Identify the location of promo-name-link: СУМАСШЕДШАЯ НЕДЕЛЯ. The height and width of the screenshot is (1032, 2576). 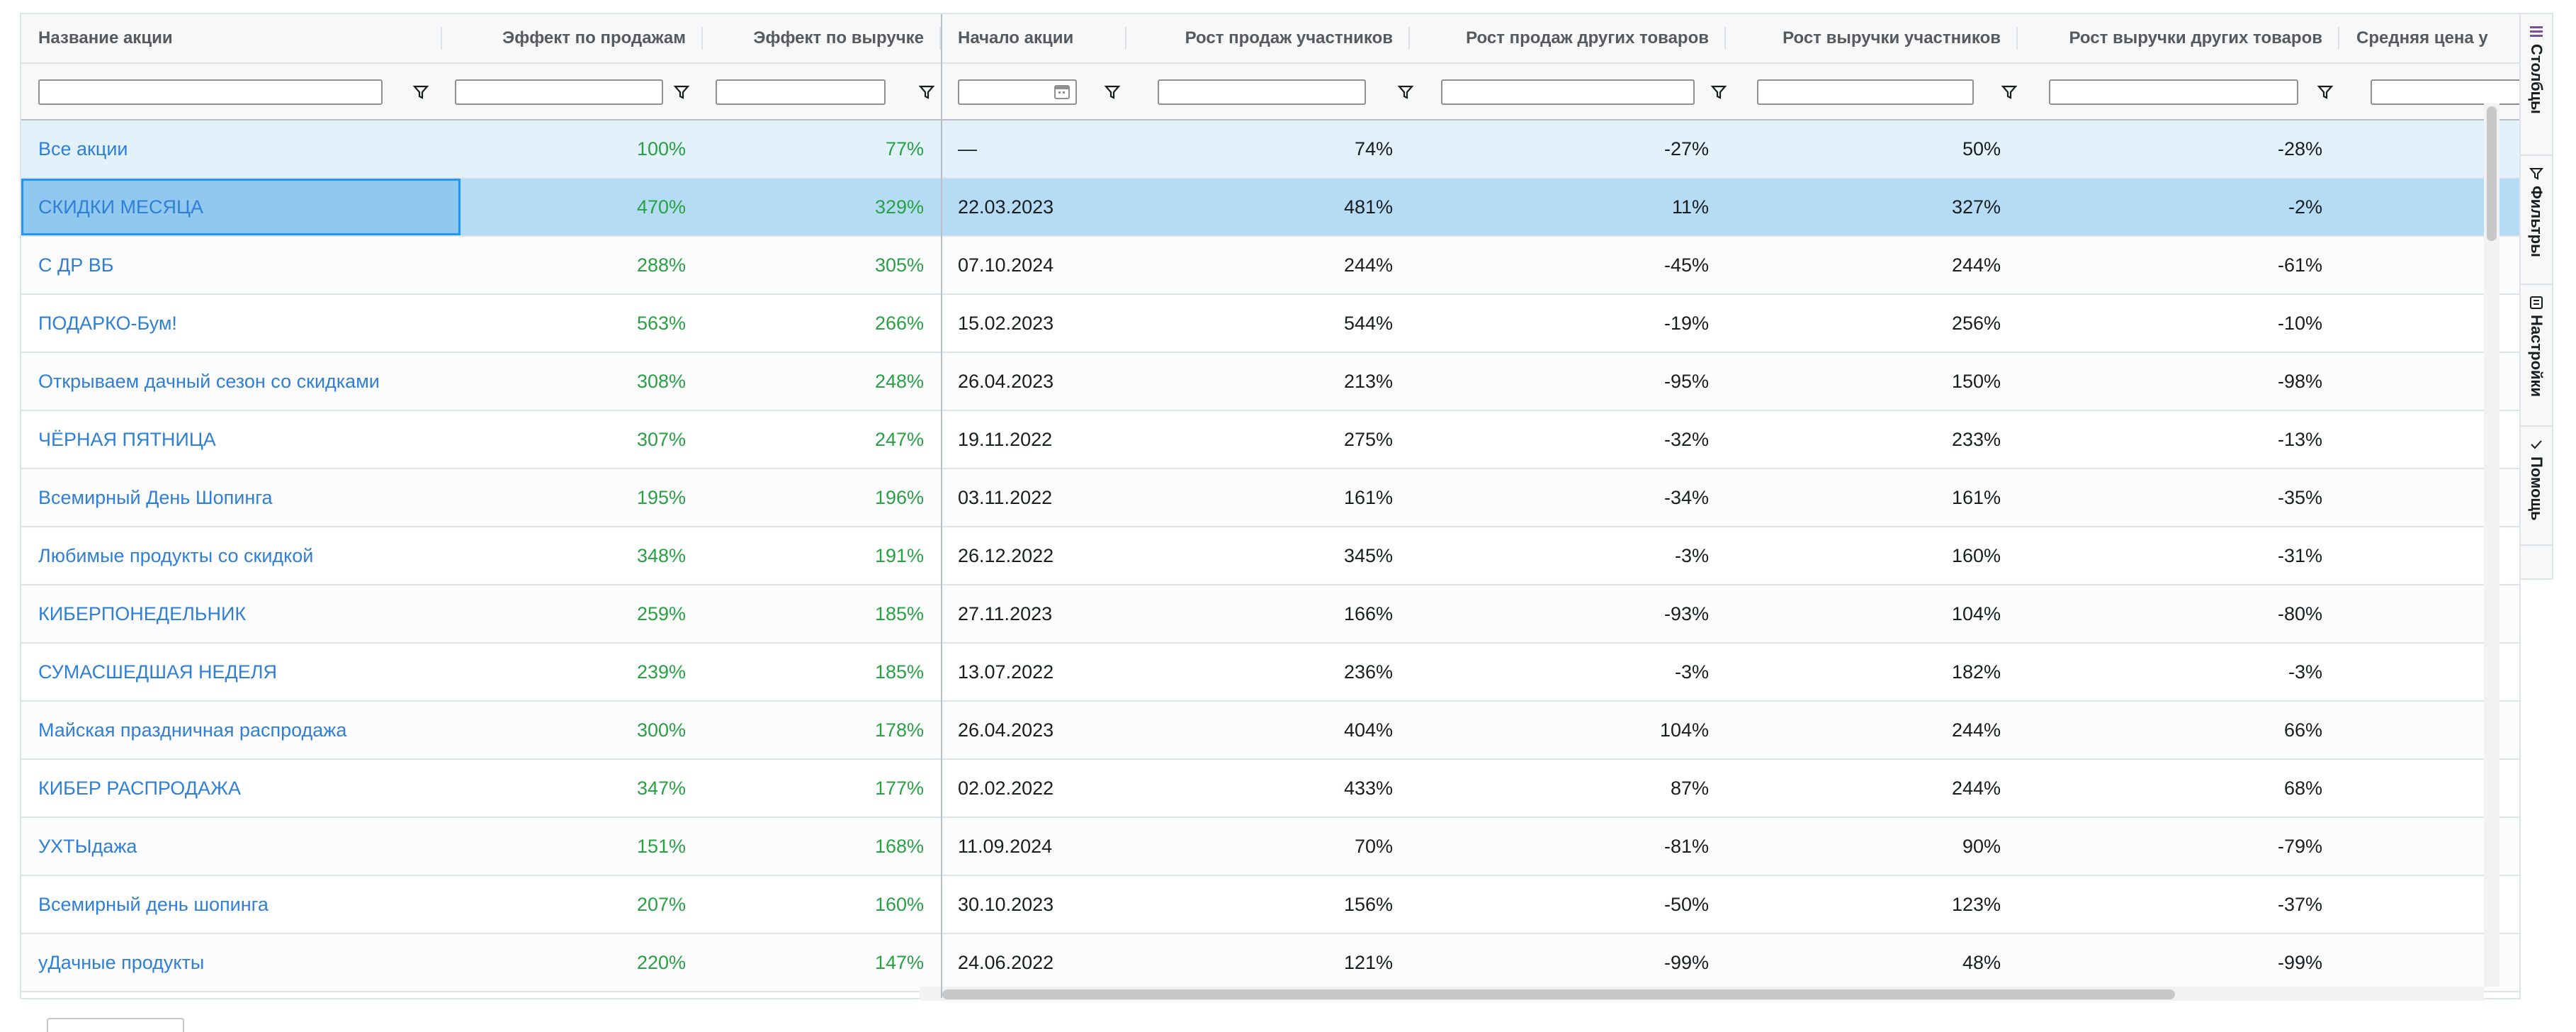
(157, 672).